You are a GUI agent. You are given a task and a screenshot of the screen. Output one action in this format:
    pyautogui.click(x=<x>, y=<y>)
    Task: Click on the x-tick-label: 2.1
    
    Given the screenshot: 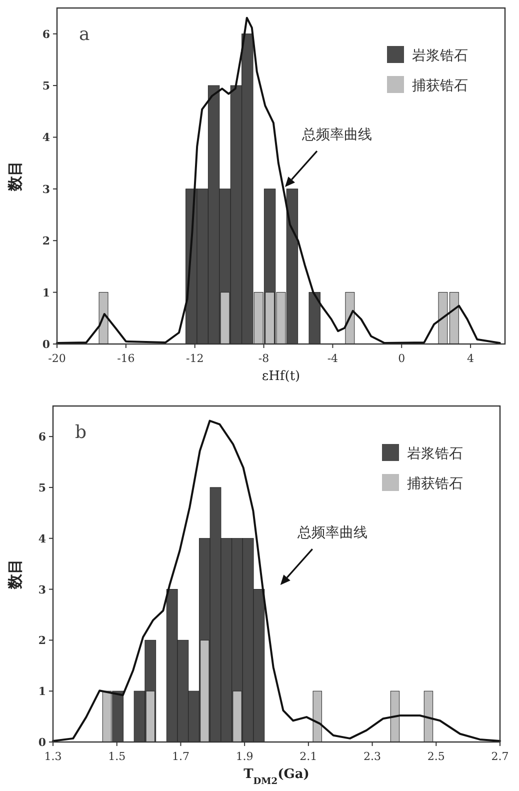 What is the action you would take?
    pyautogui.click(x=309, y=756)
    